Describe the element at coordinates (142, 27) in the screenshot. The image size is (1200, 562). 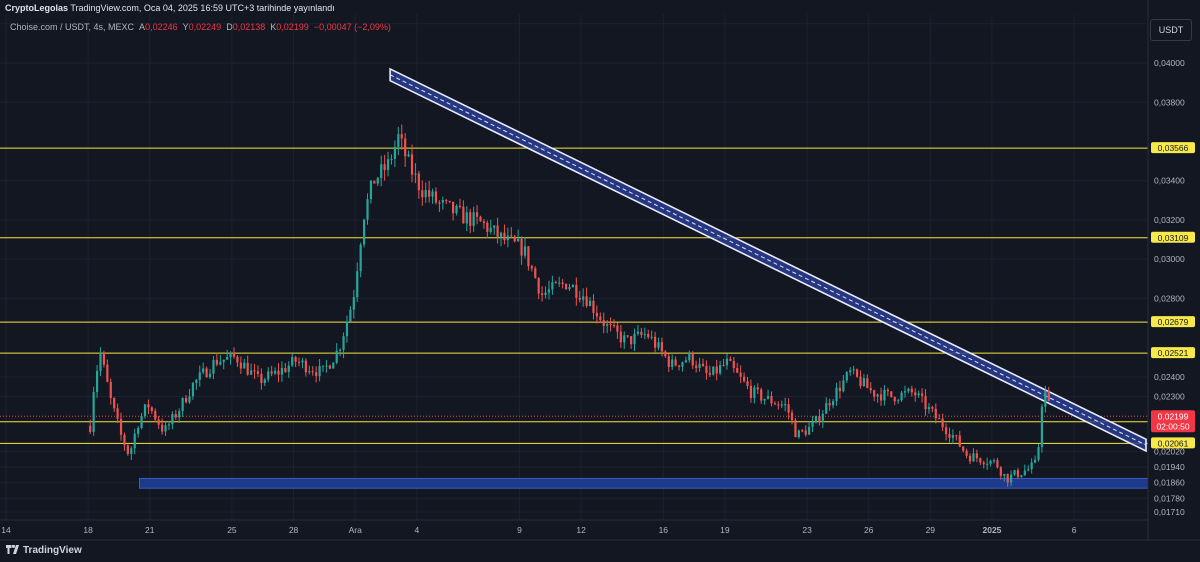
I see `open-label: A` at that location.